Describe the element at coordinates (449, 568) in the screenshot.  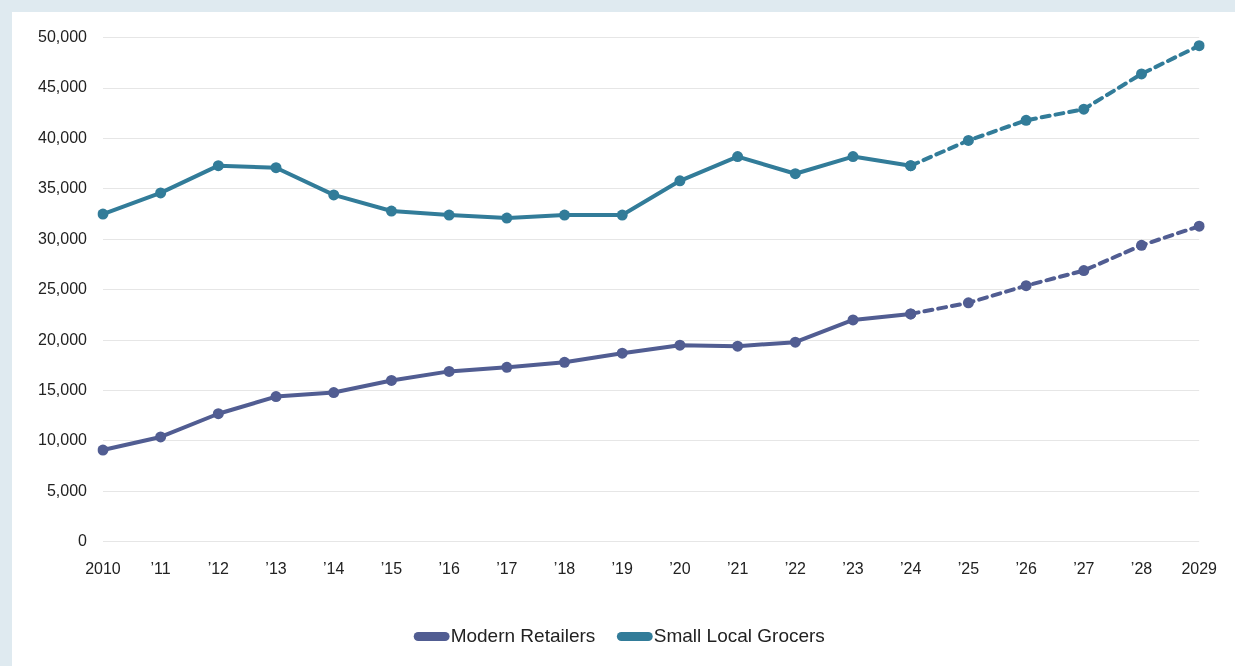
I see `x-tick-label: ’16` at that location.